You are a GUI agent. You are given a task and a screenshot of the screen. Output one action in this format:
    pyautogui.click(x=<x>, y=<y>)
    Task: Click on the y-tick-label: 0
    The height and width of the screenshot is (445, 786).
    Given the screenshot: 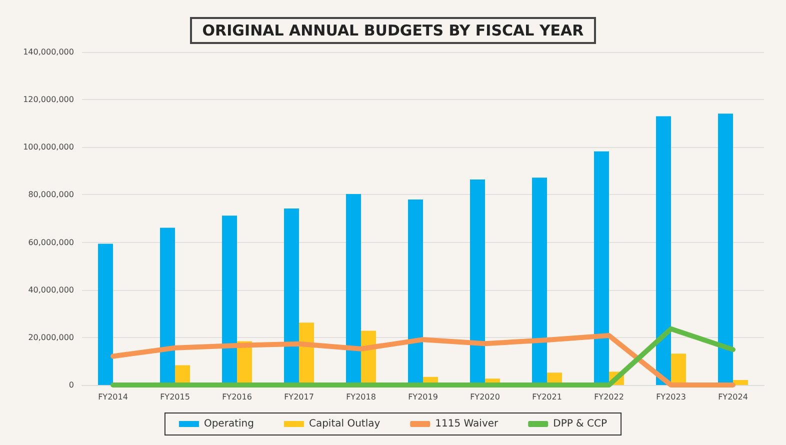 What is the action you would take?
    pyautogui.click(x=71, y=385)
    